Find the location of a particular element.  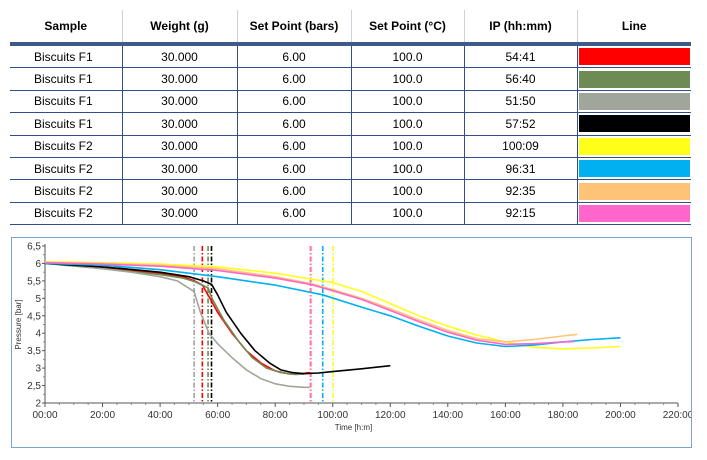

table-row: Biscuits F2 30.000 6.00 100.0 92:35 is located at coordinates (350, 191).